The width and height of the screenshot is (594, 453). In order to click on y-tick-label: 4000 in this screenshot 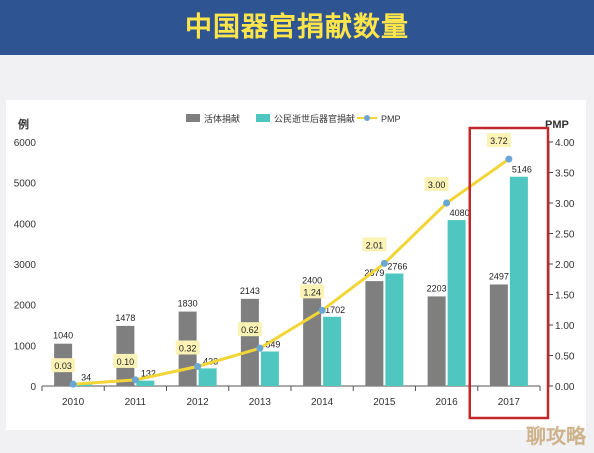, I will do `click(25, 224)`.